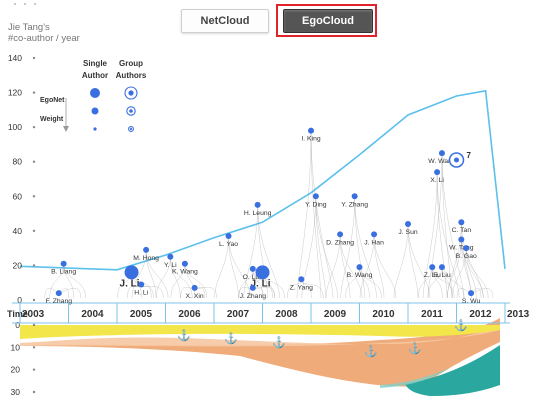  I want to click on stream-layer-yellow, so click(260, 332).